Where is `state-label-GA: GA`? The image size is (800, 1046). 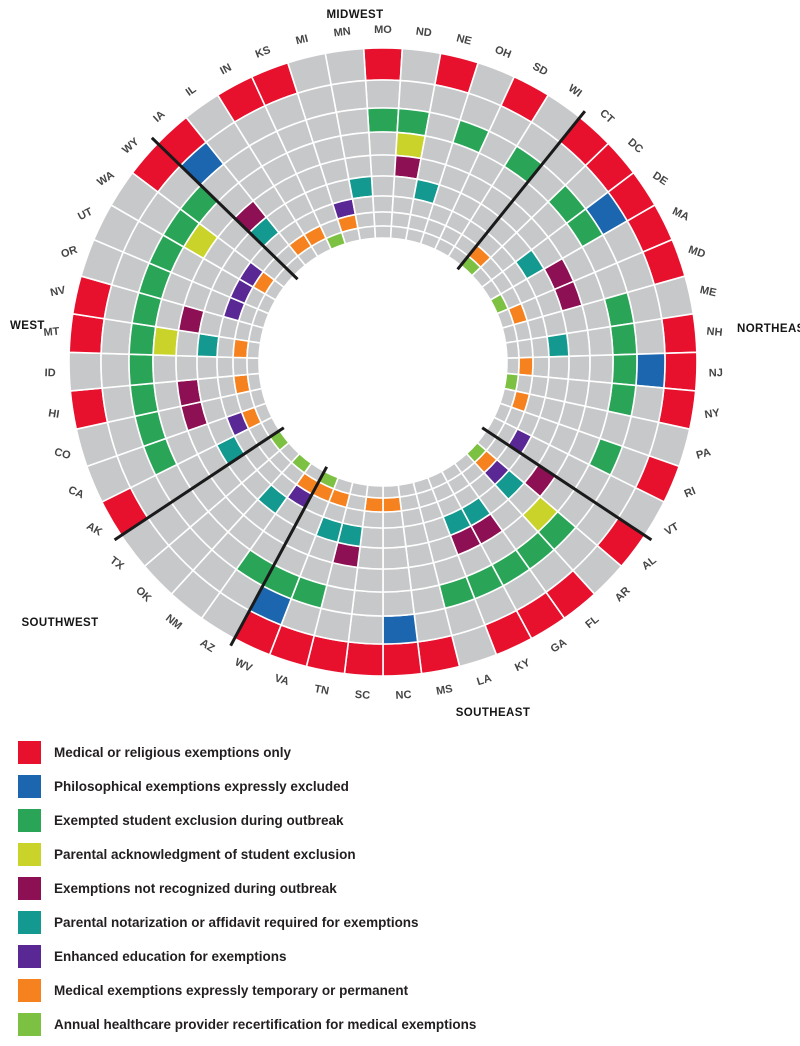
state-label-GA: GA is located at coordinates (559, 645).